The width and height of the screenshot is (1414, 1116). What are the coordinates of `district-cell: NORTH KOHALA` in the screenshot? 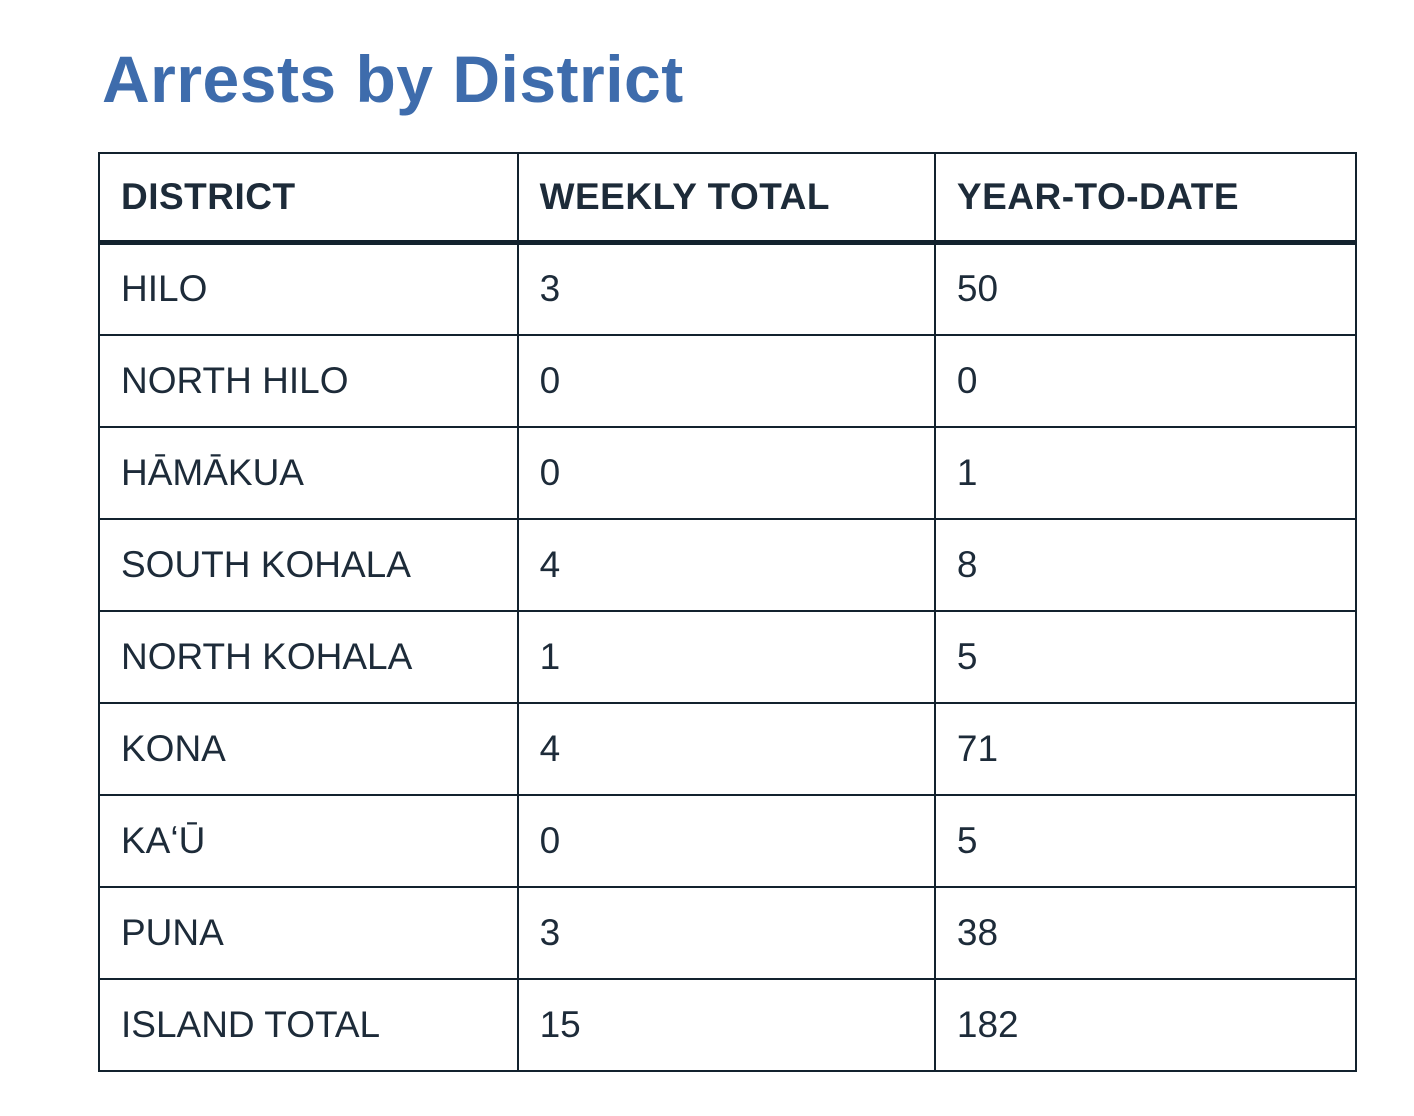 It's located at (308, 656).